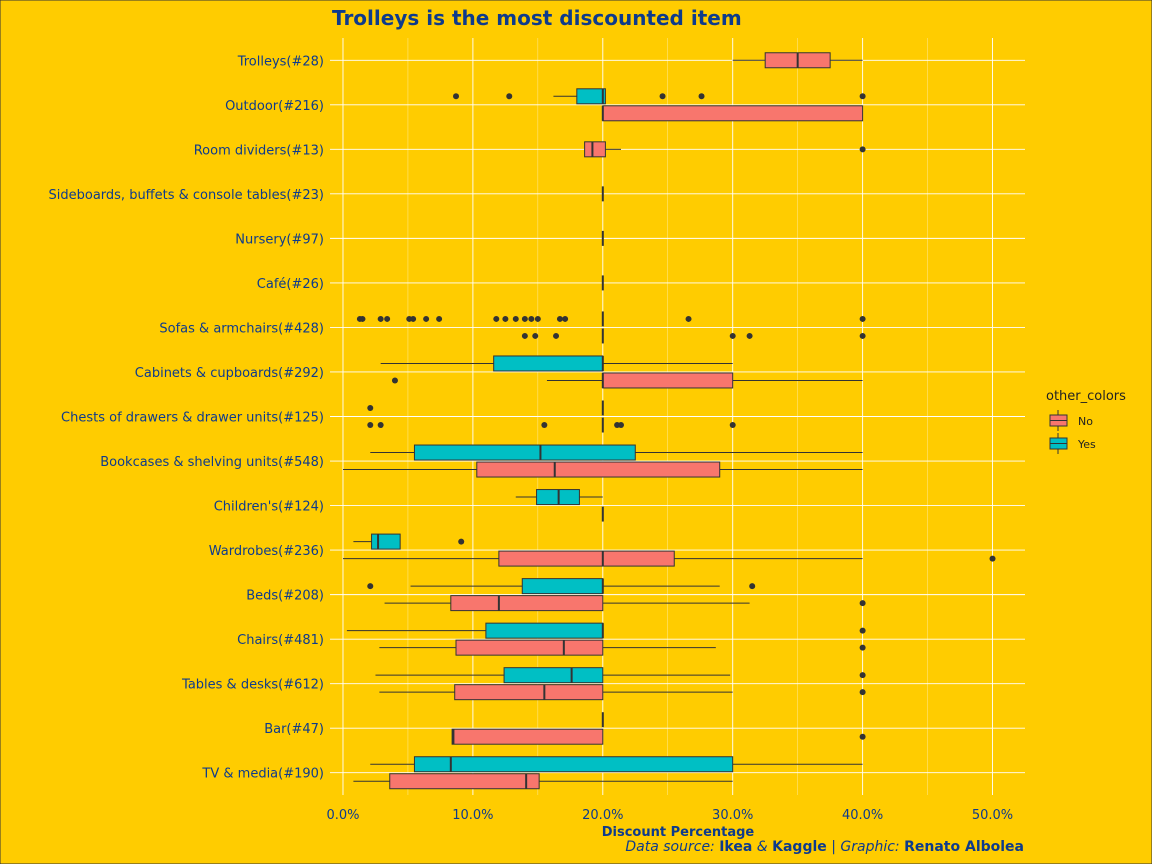  What do you see at coordinates (241, 328) in the screenshot?
I see `category-label: Sofas & armchairs(#428)` at bounding box center [241, 328].